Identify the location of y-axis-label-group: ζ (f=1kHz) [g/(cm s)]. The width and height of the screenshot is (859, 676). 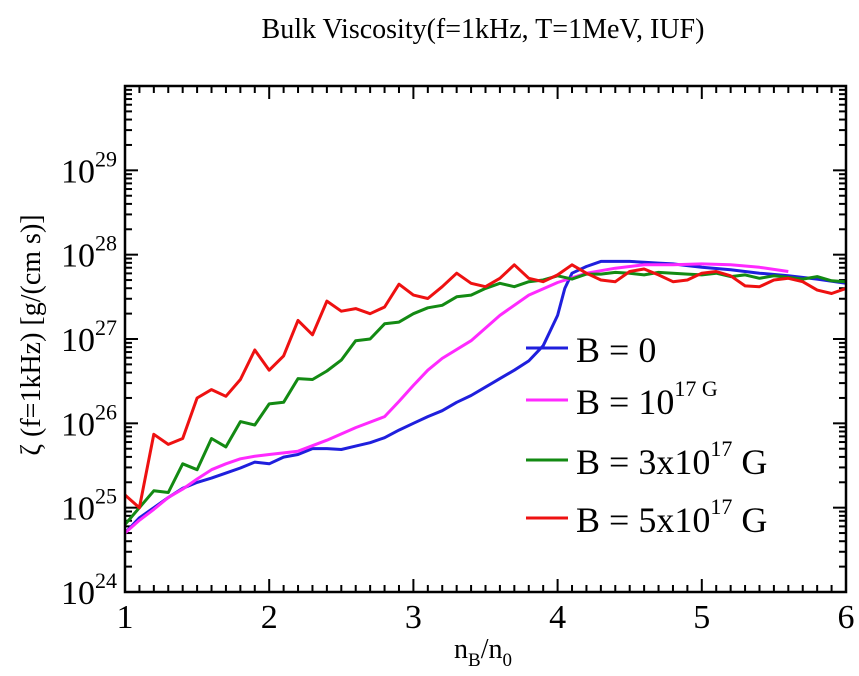
(31, 334).